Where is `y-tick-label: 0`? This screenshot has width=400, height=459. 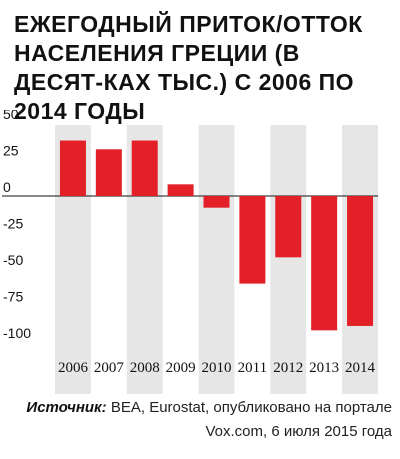
y-tick-label: 0 is located at coordinates (7, 187).